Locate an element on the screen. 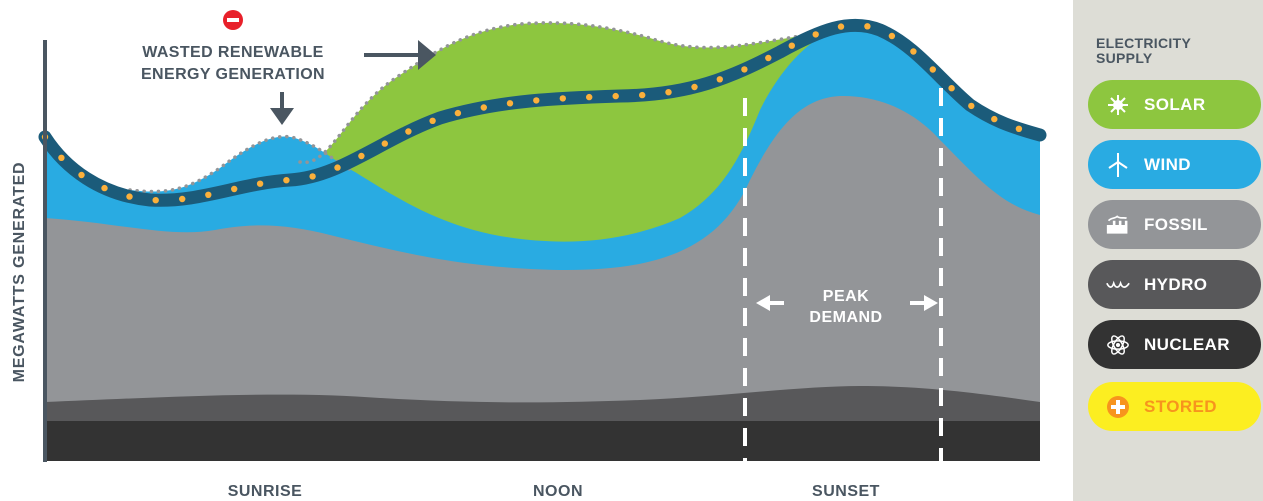  wind-turbine-icon is located at coordinates (1118, 164).